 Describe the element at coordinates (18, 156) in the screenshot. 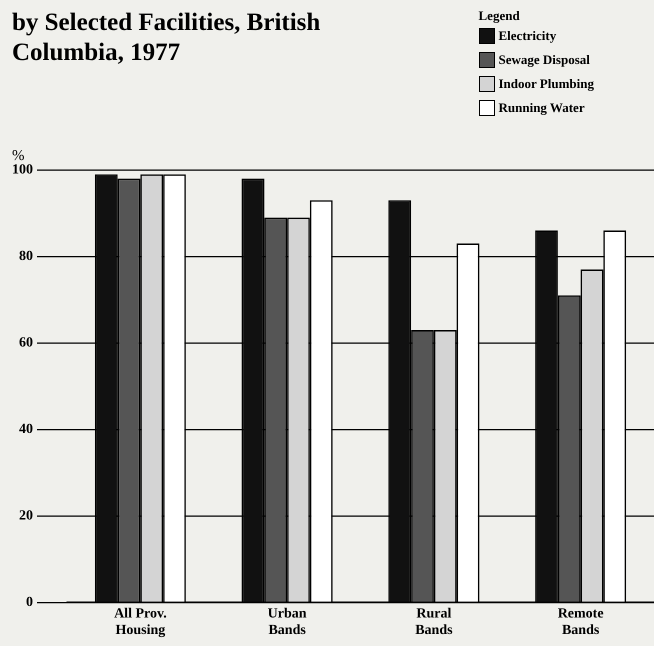

I see `y-axis-title: %` at that location.